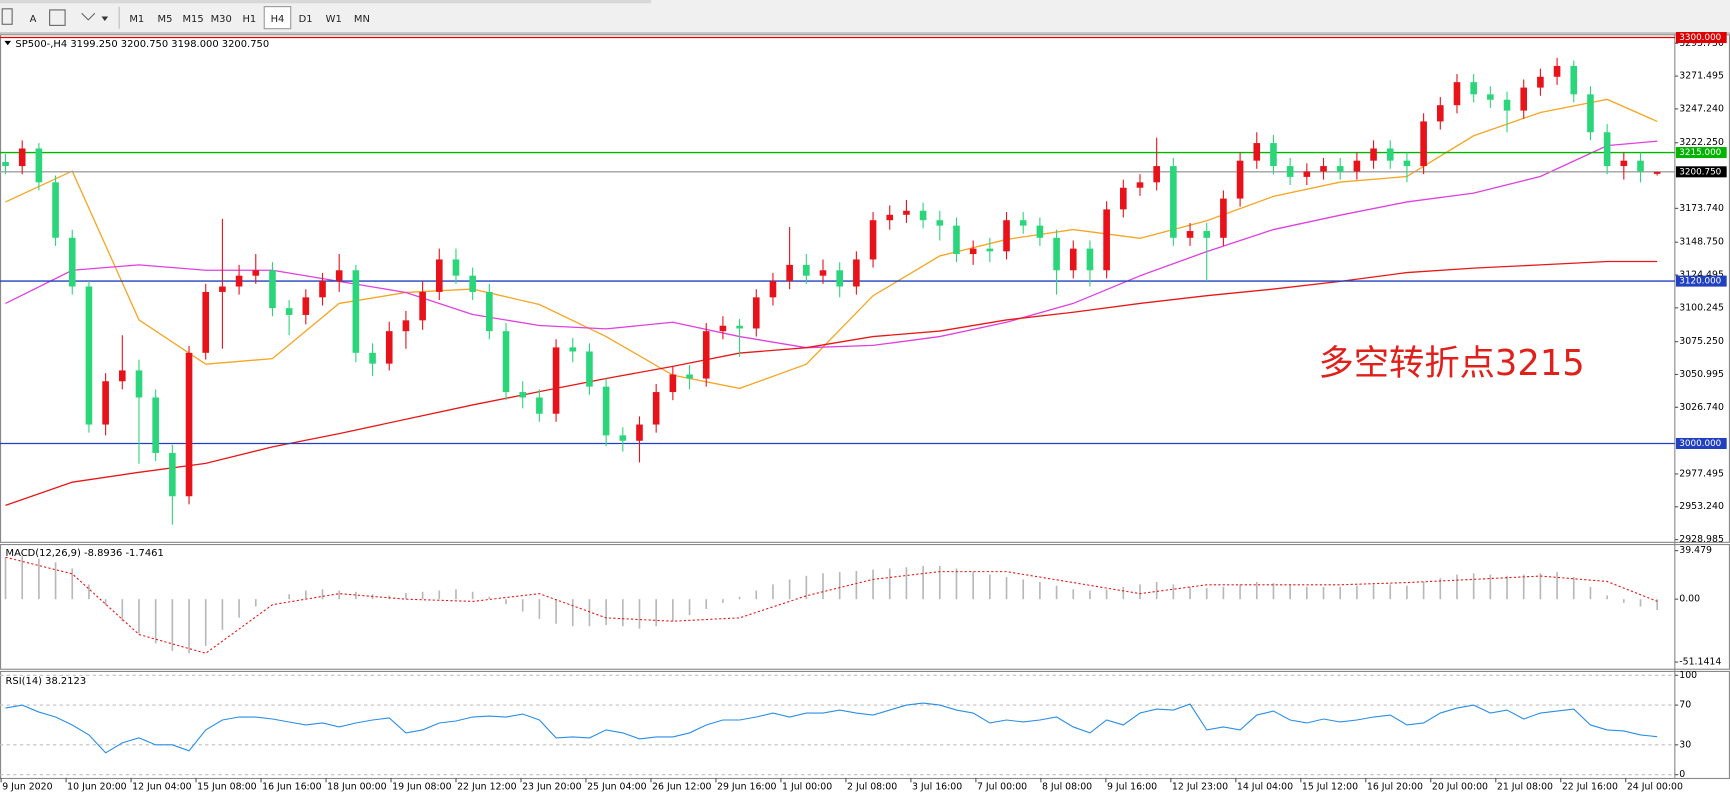 The height and width of the screenshot is (800, 1730). I want to click on x-tick-label: 22 Jun 12:00, so click(486, 786).